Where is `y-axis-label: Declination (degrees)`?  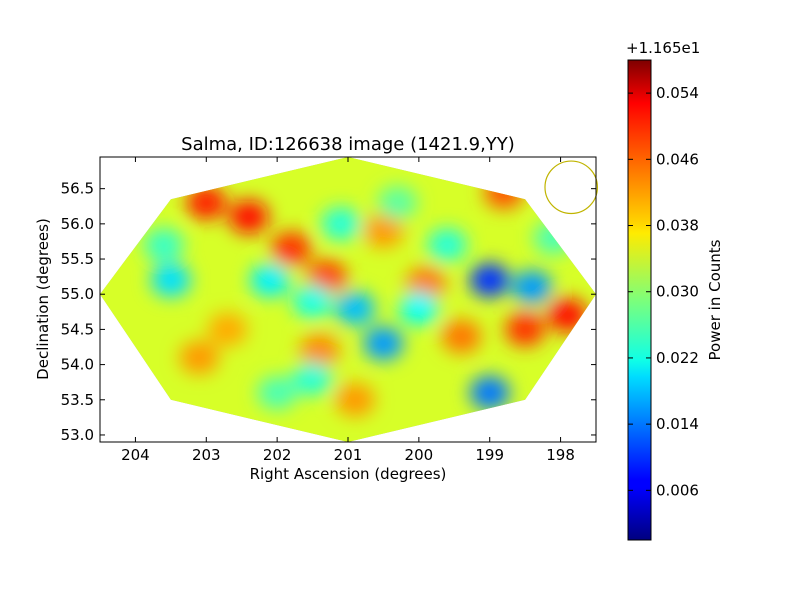 y-axis-label: Declination (degrees) is located at coordinates (43, 299).